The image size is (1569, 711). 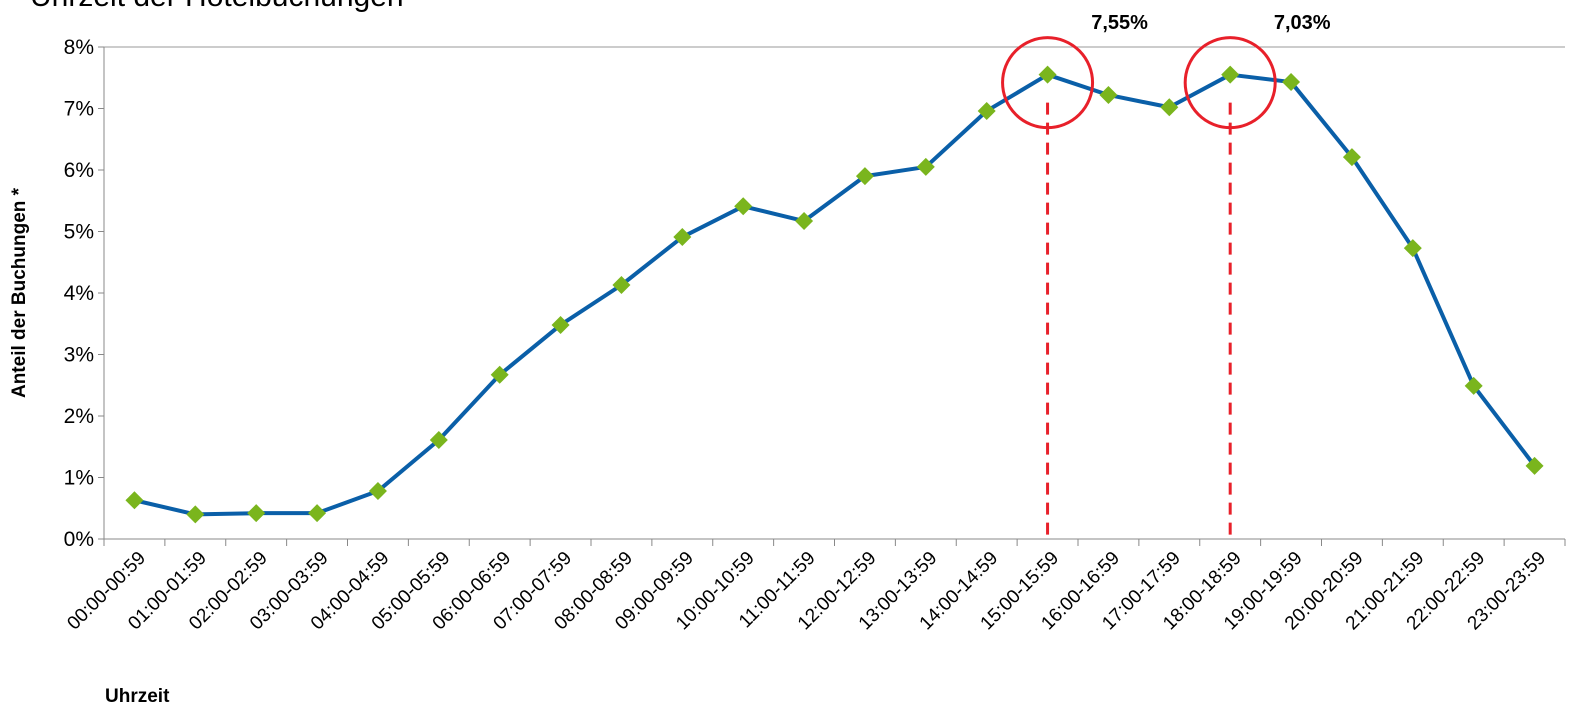 What do you see at coordinates (79, 539) in the screenshot?
I see `y-tick-label: 0%` at bounding box center [79, 539].